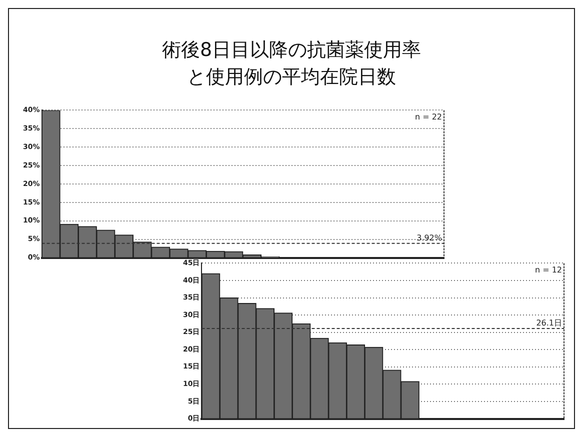 The width and height of the screenshot is (581, 435). What do you see at coordinates (549, 323) in the screenshot?
I see `ref-line-label: 26.1日` at bounding box center [549, 323].